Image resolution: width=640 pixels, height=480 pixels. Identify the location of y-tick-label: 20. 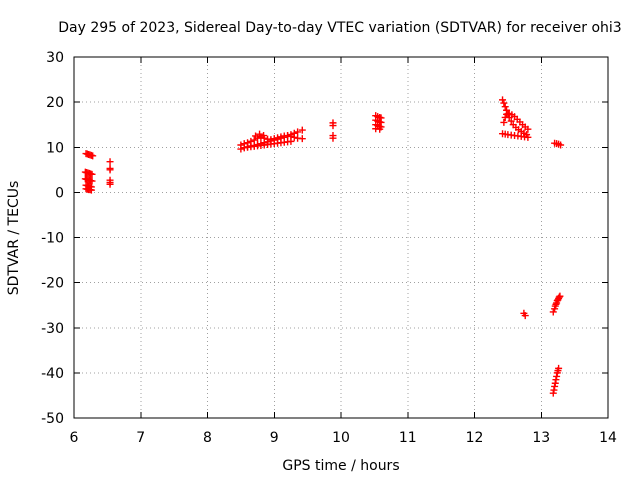
(55, 103).